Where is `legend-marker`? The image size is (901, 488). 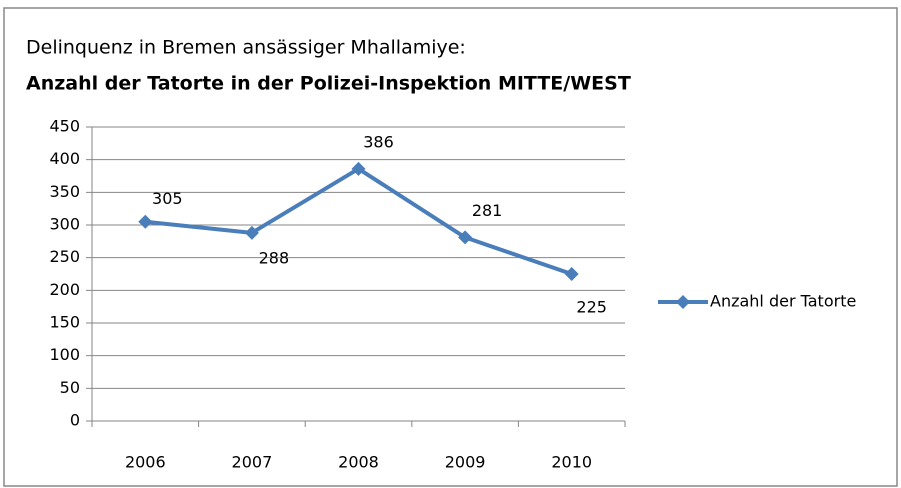
legend-marker is located at coordinates (683, 302).